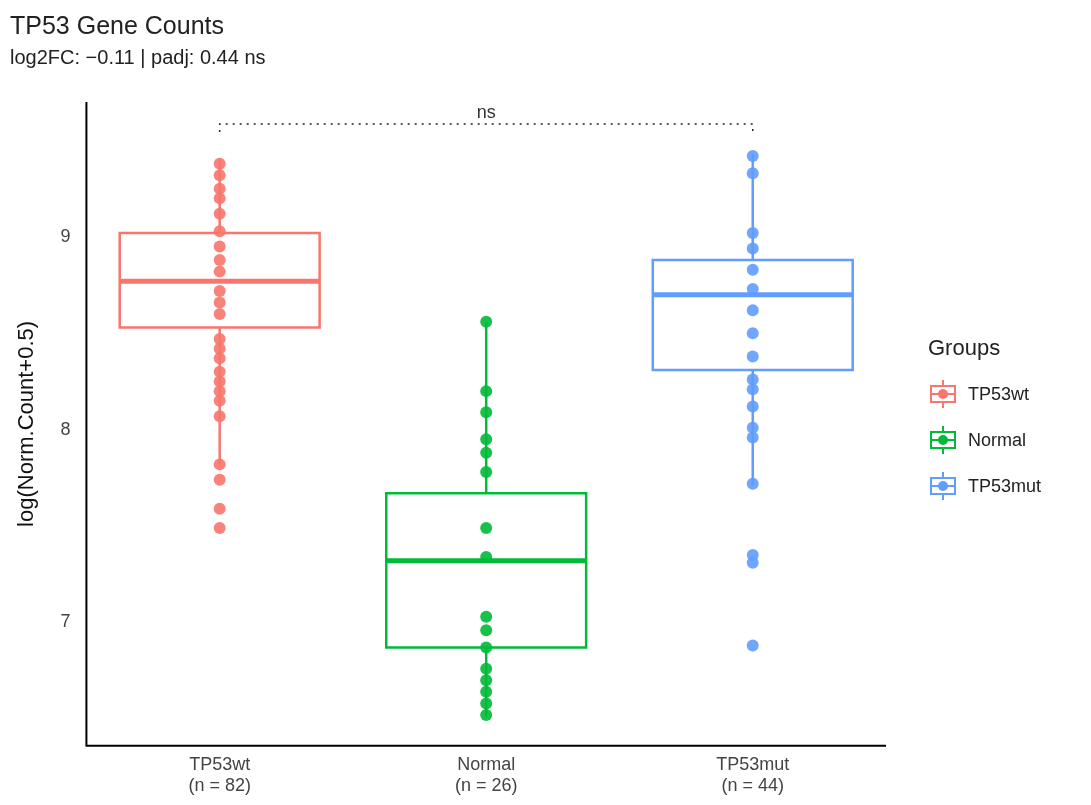 This screenshot has width=1091, height=805. What do you see at coordinates (117, 24) in the screenshot?
I see `chart-title: TP53 Gene Counts` at bounding box center [117, 24].